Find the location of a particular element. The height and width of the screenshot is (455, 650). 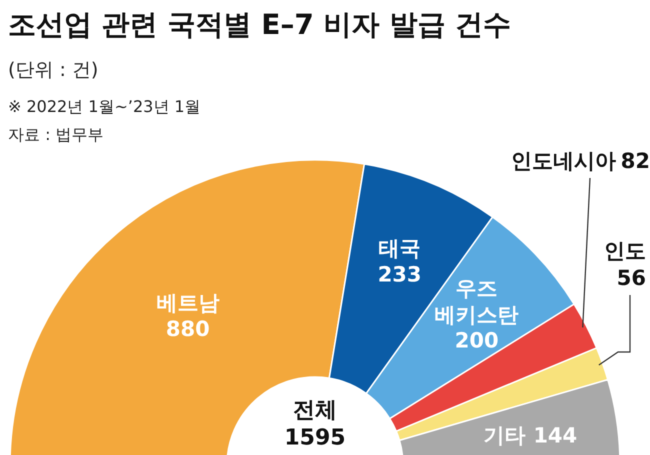

subtitle: (단위 : 건) is located at coordinates (53, 70).